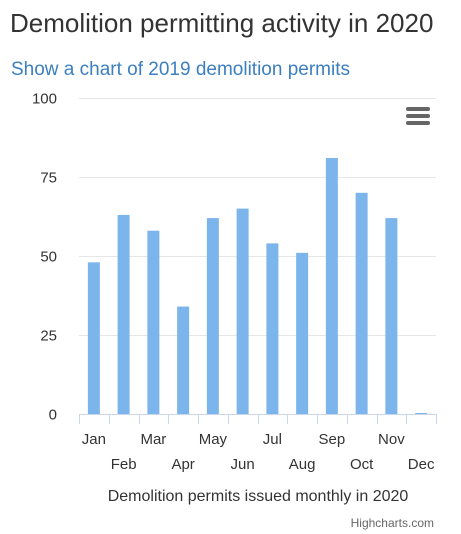 The image size is (461, 534). I want to click on hamburger-menu-icon, so click(416, 117).